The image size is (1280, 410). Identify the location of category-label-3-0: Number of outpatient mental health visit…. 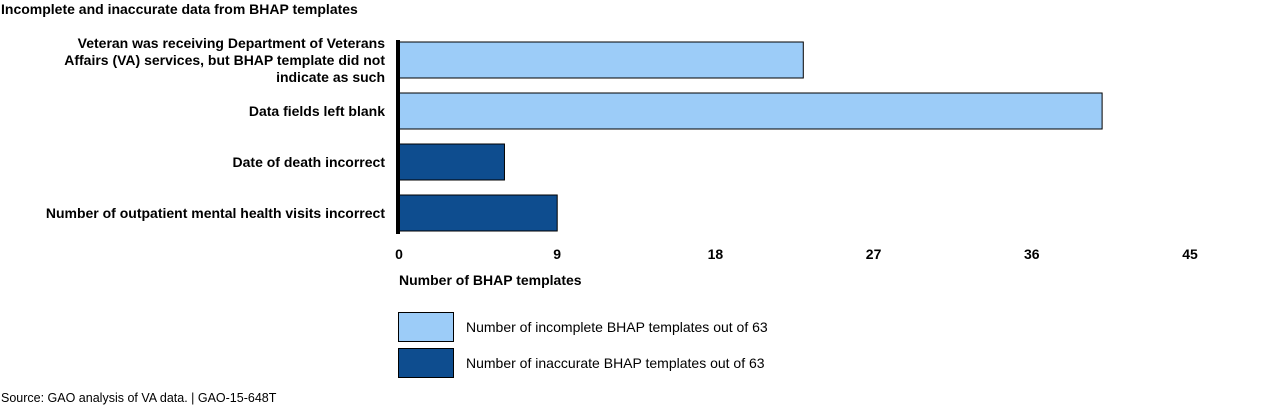
(216, 213).